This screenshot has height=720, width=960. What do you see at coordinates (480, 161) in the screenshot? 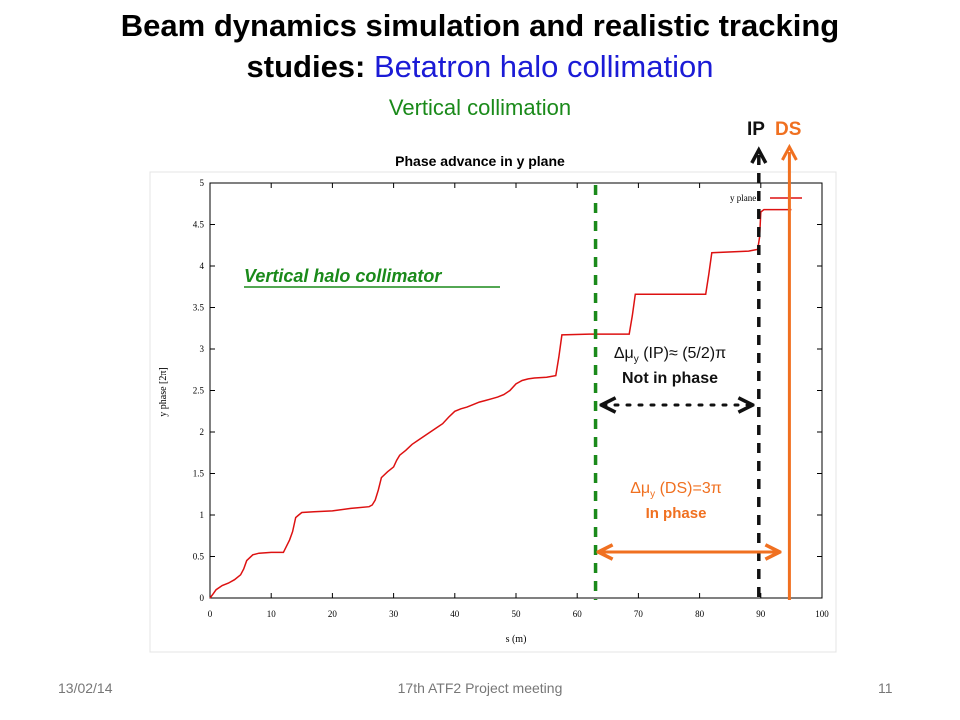
I see `chart-title: Phase advance in y plane` at bounding box center [480, 161].